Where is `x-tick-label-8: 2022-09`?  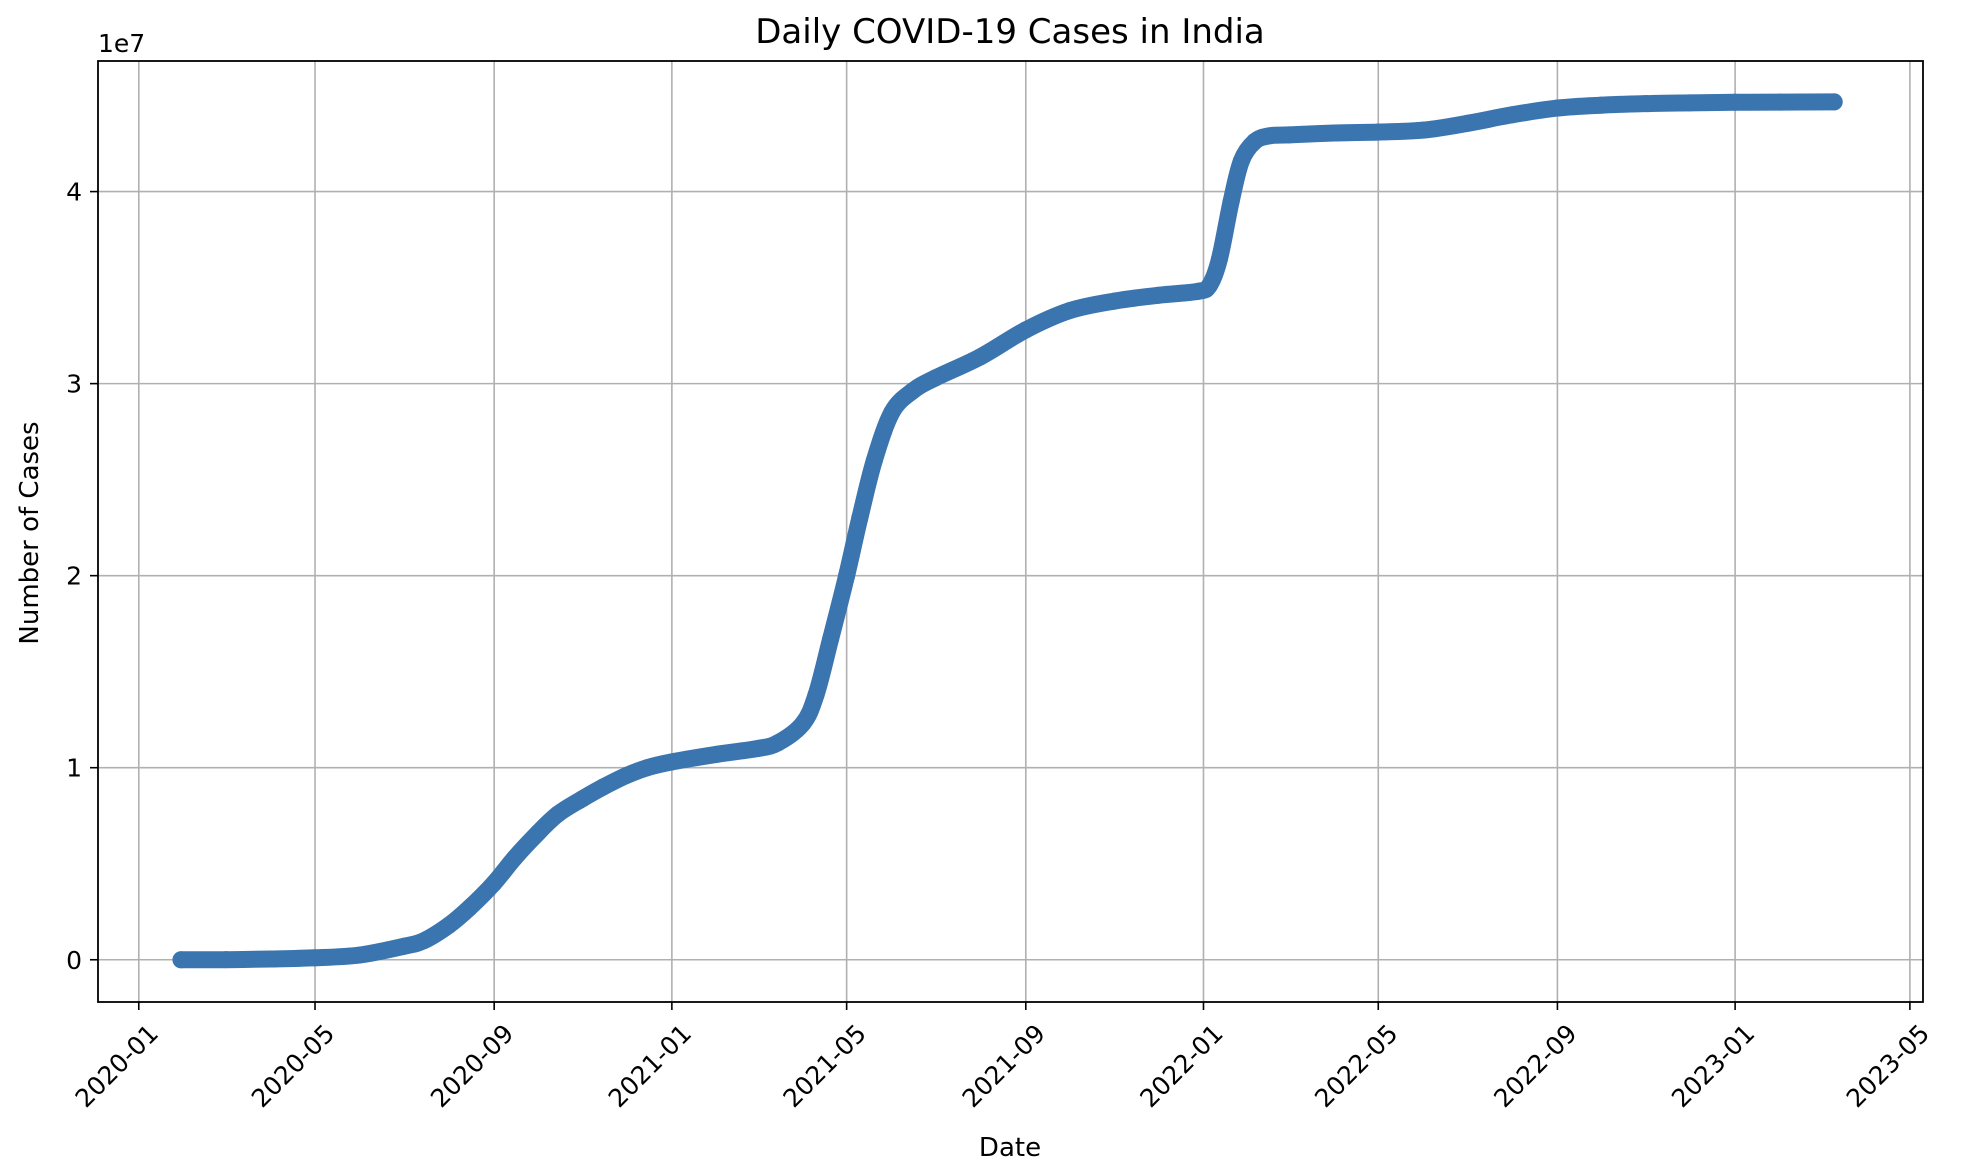
x-tick-label-8: 2022-09 is located at coordinates (1535, 1066).